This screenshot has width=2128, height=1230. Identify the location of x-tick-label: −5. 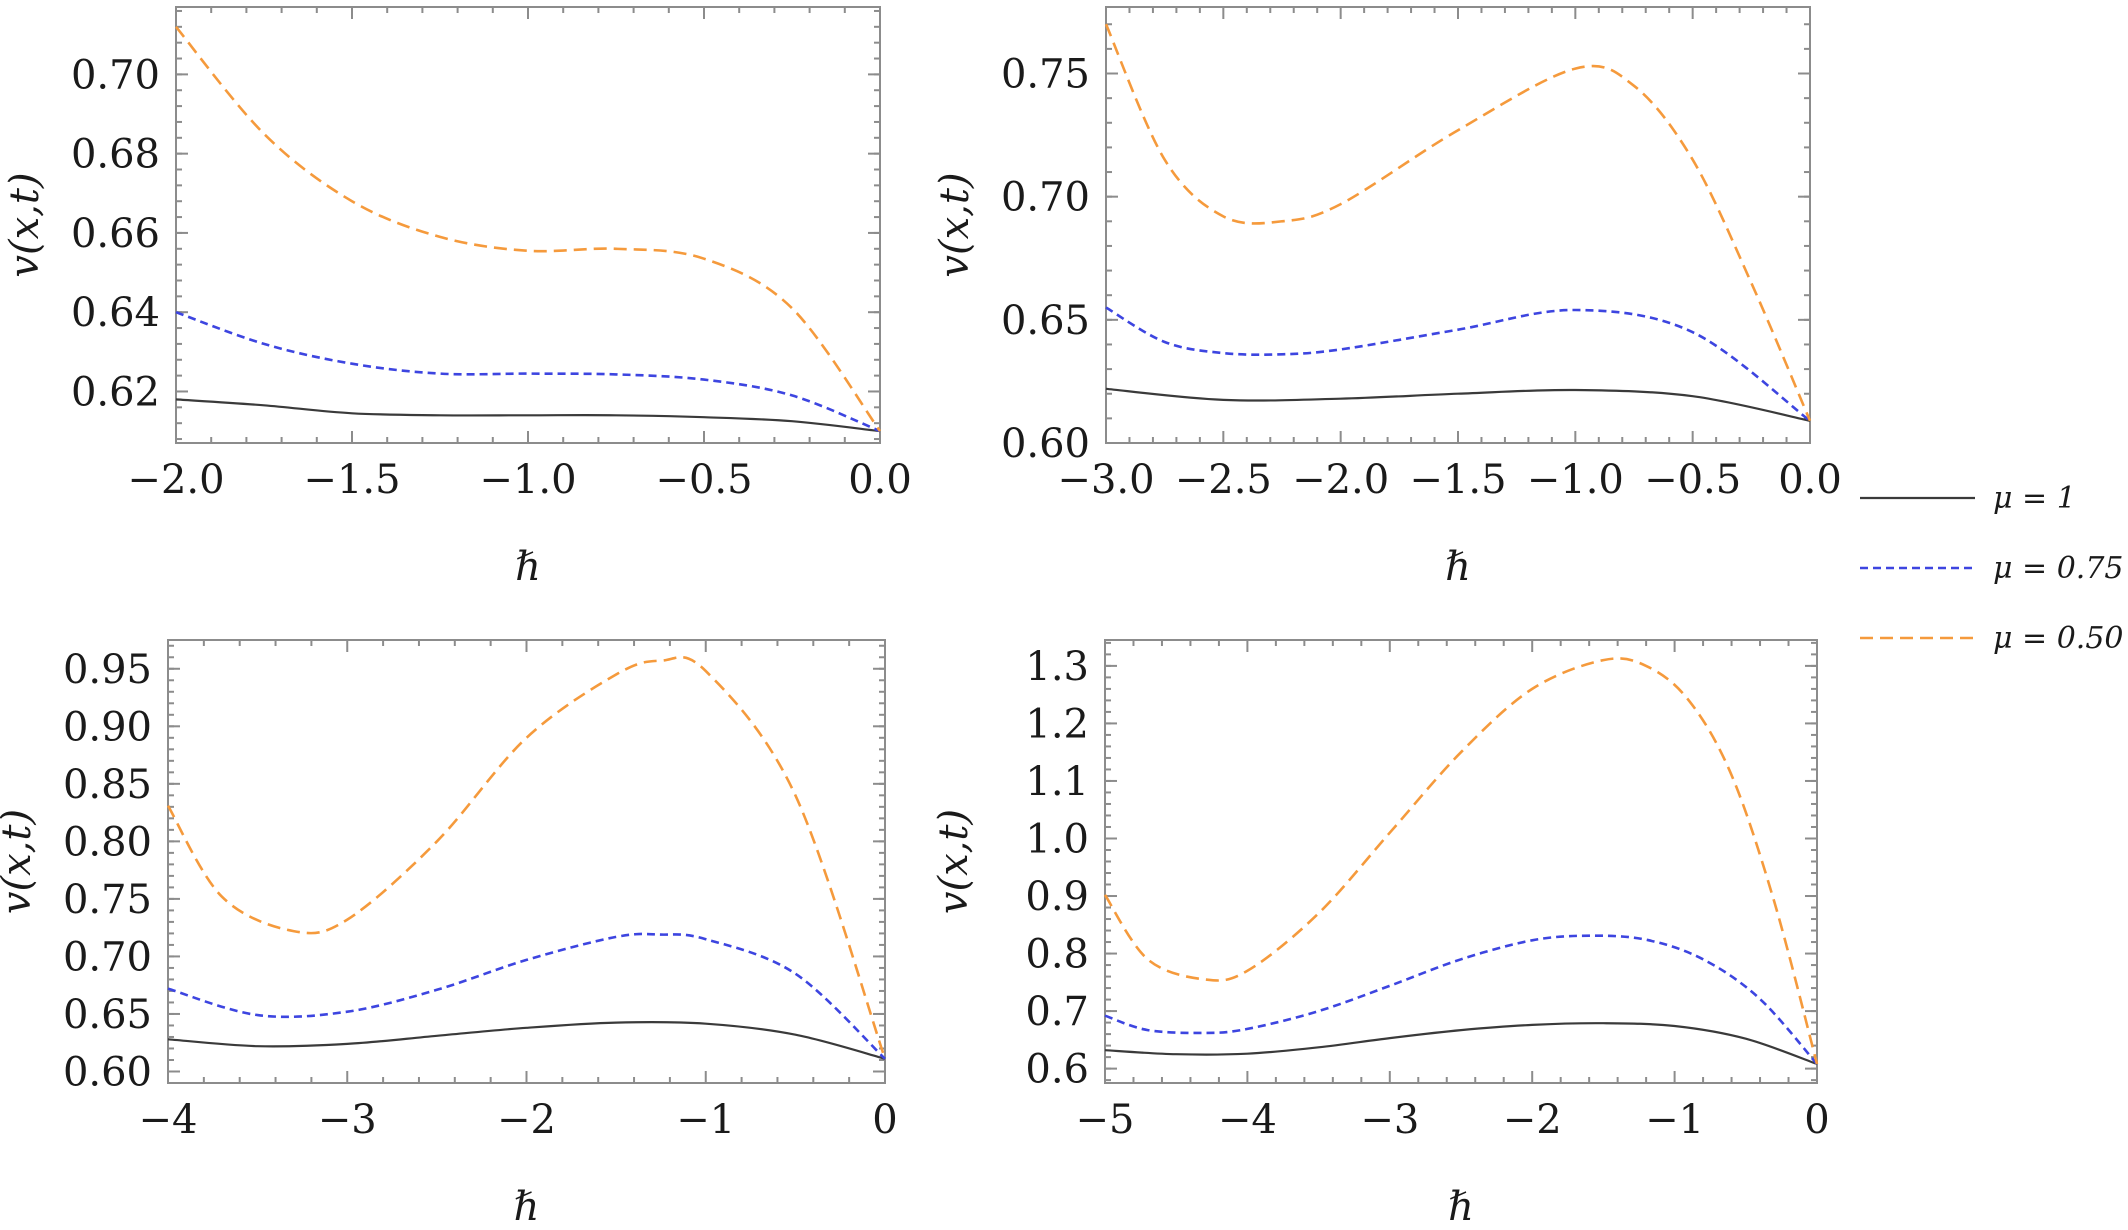
(1105, 1120).